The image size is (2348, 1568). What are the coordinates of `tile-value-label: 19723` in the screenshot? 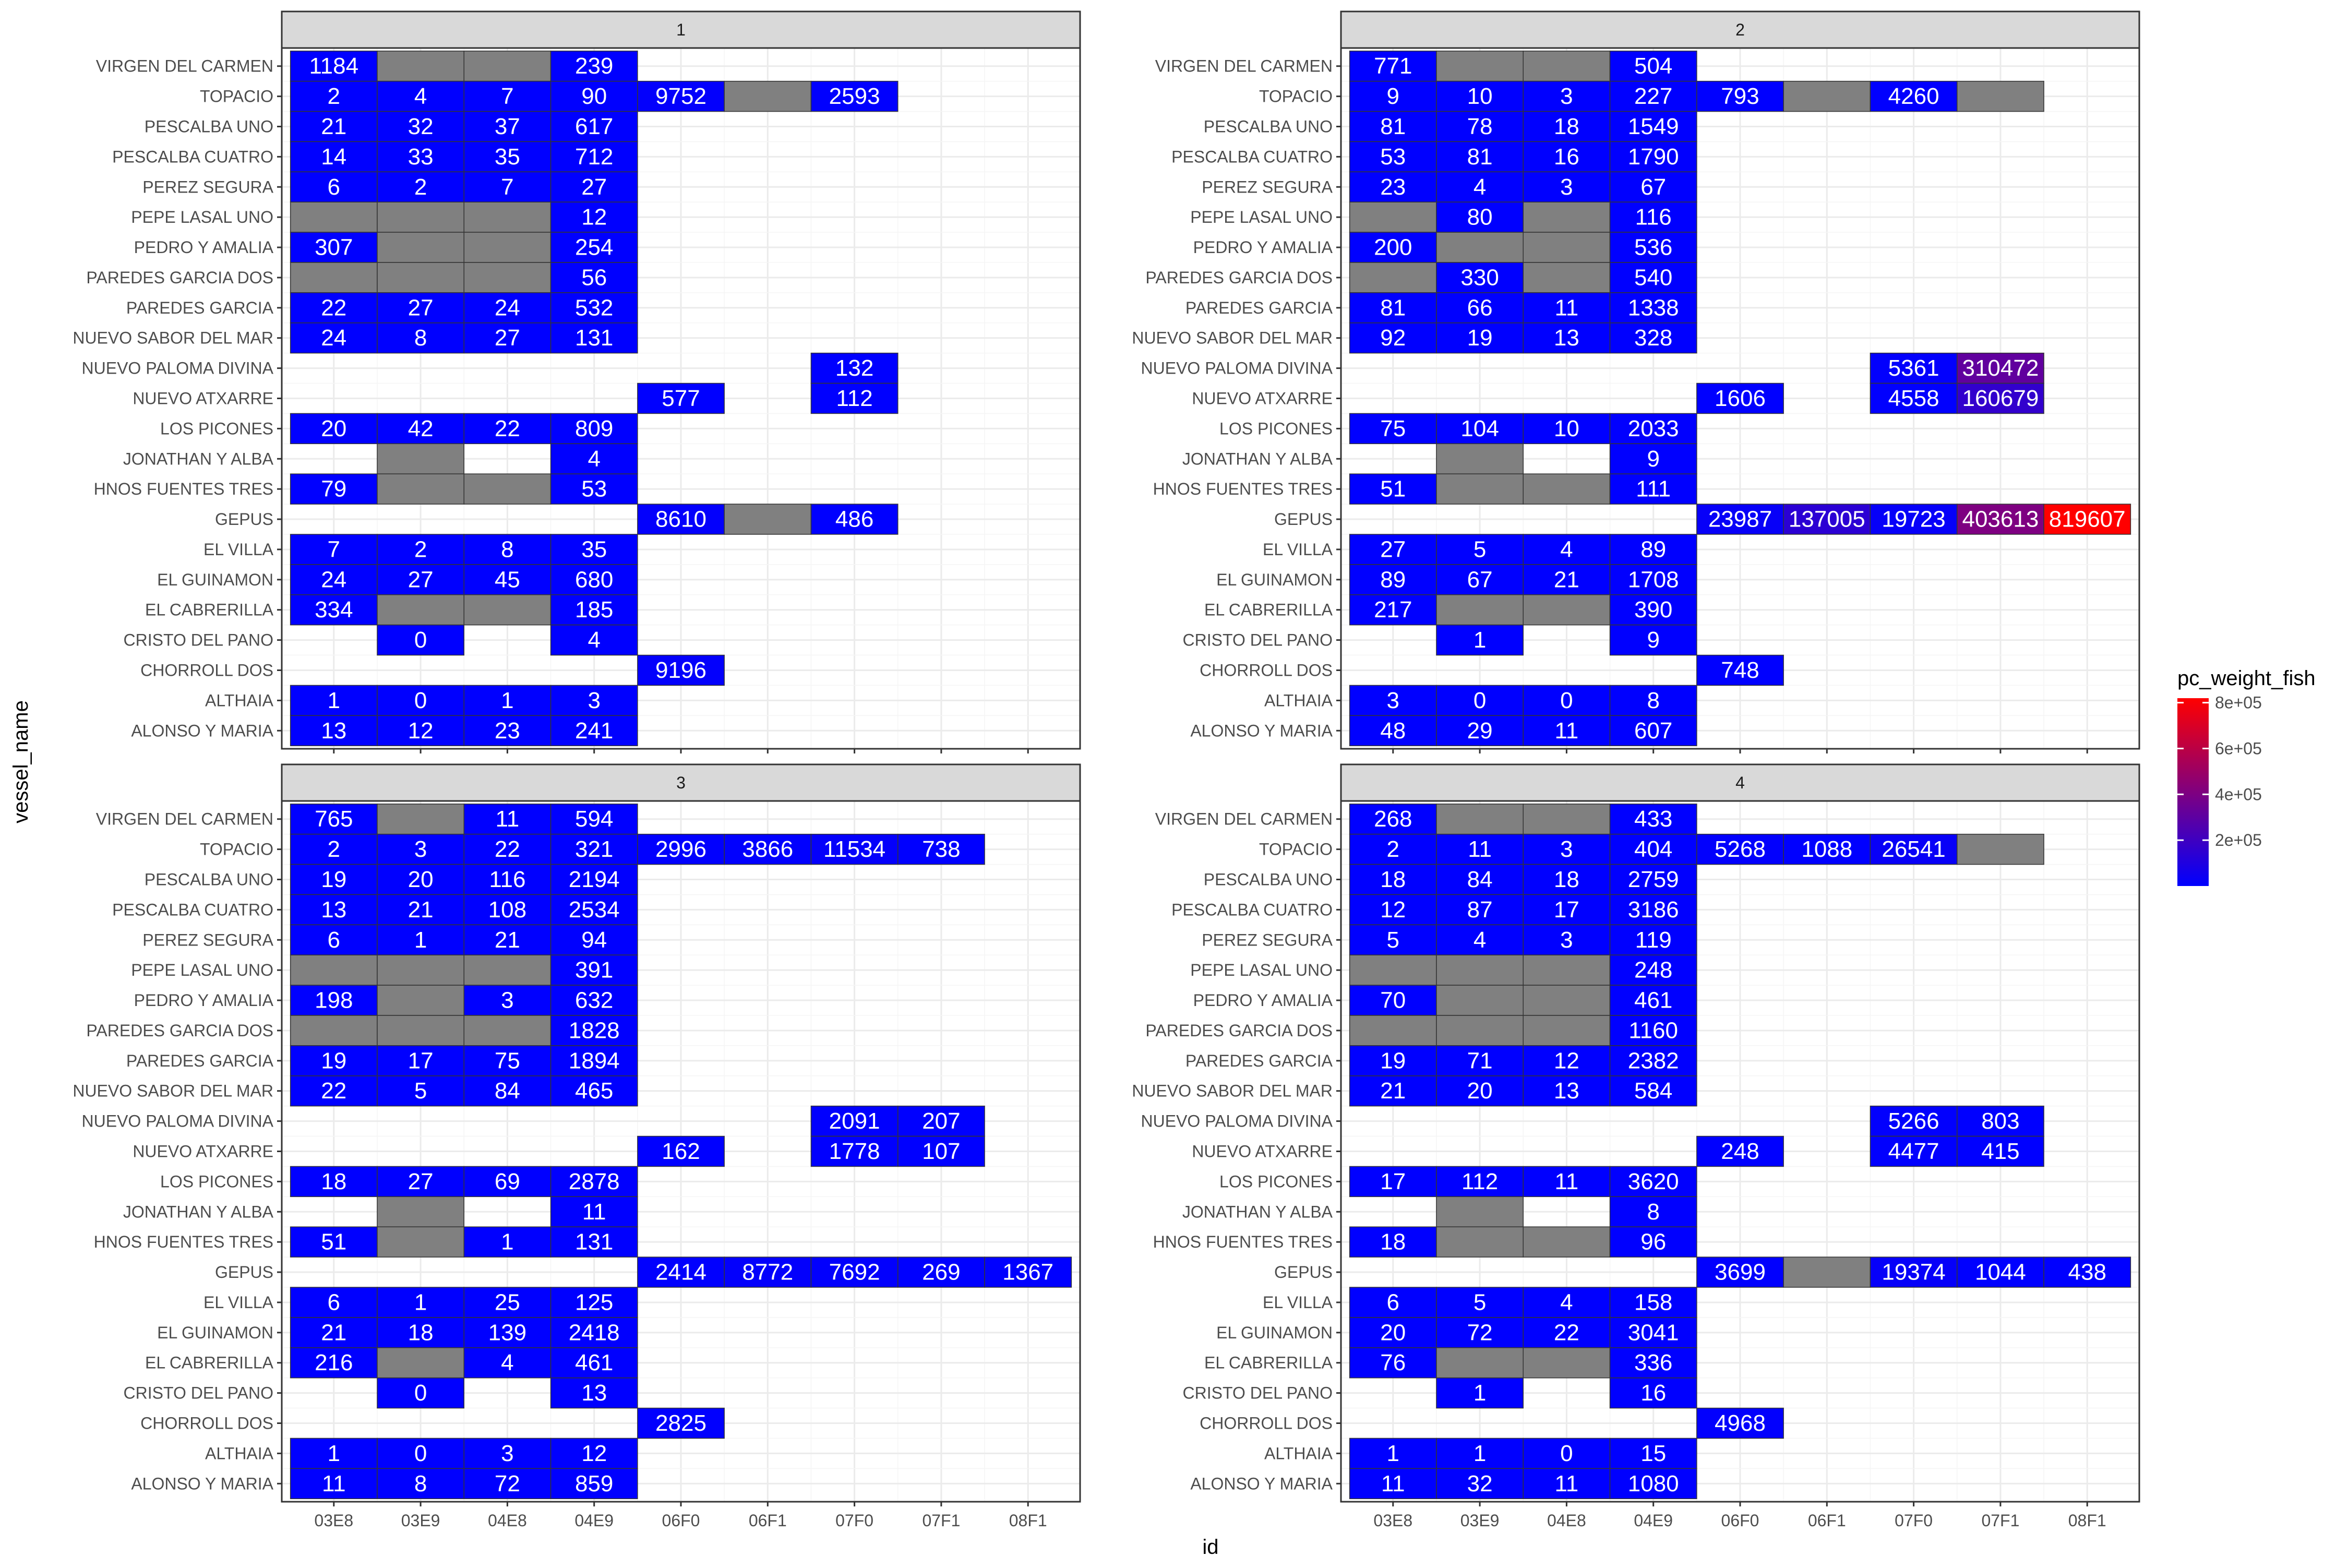 It's located at (1913, 519).